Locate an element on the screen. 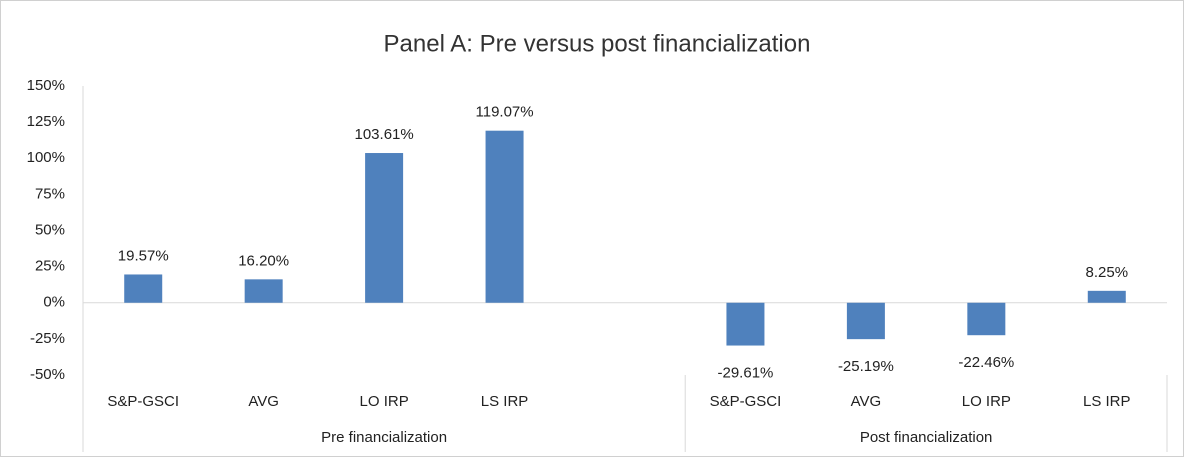 This screenshot has width=1184, height=457. group-label: Pre financialization is located at coordinates (384, 437).